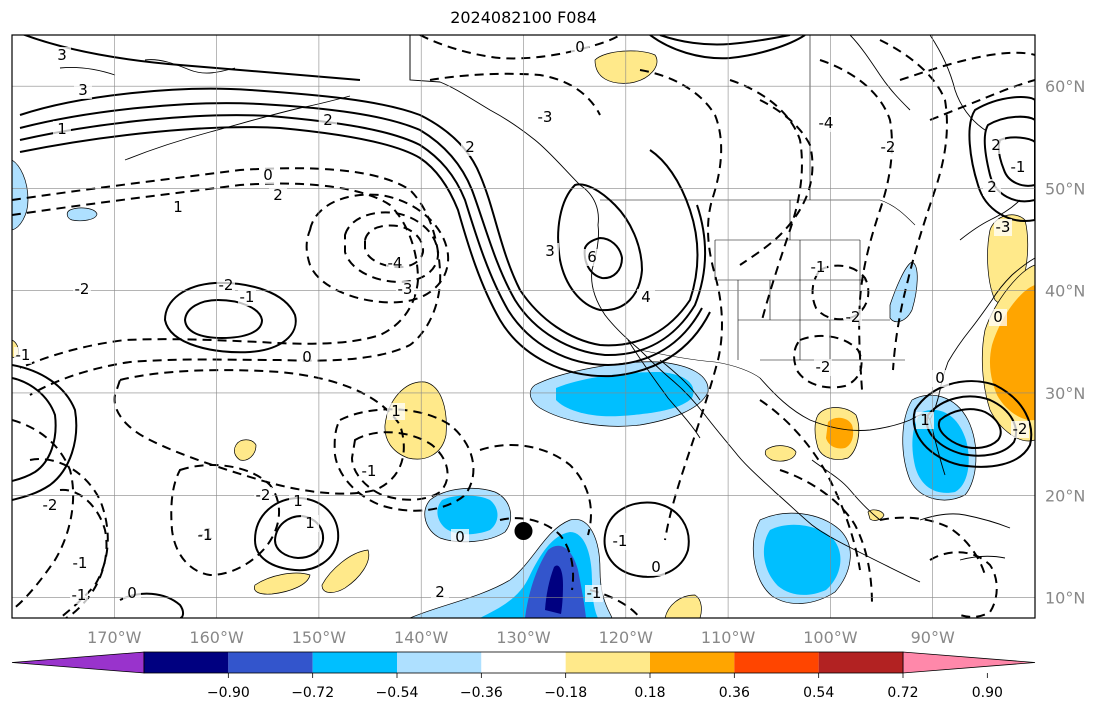  Describe the element at coordinates (1065, 393) in the screenshot. I see `lat-tick-label: 30°N` at that location.